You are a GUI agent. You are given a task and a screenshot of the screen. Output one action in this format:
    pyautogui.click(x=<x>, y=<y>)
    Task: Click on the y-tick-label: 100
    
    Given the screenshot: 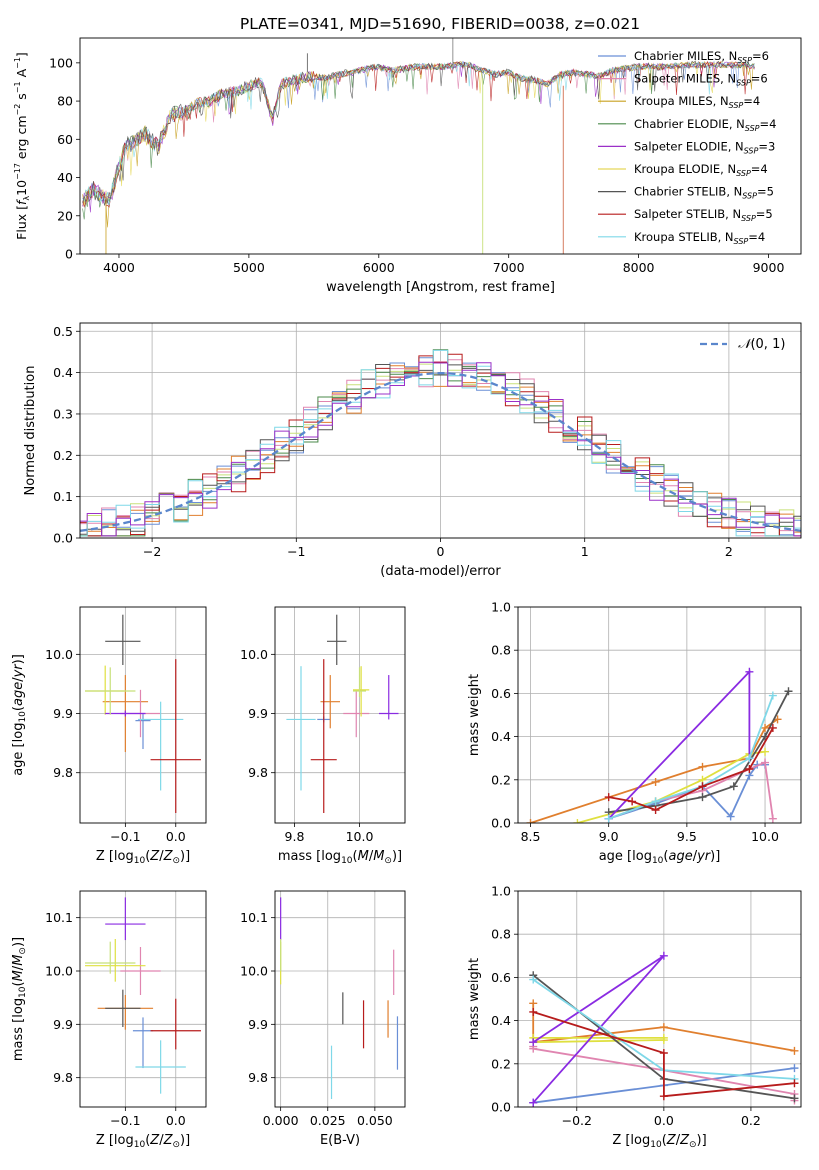 What is the action you would take?
    pyautogui.click(x=61, y=62)
    